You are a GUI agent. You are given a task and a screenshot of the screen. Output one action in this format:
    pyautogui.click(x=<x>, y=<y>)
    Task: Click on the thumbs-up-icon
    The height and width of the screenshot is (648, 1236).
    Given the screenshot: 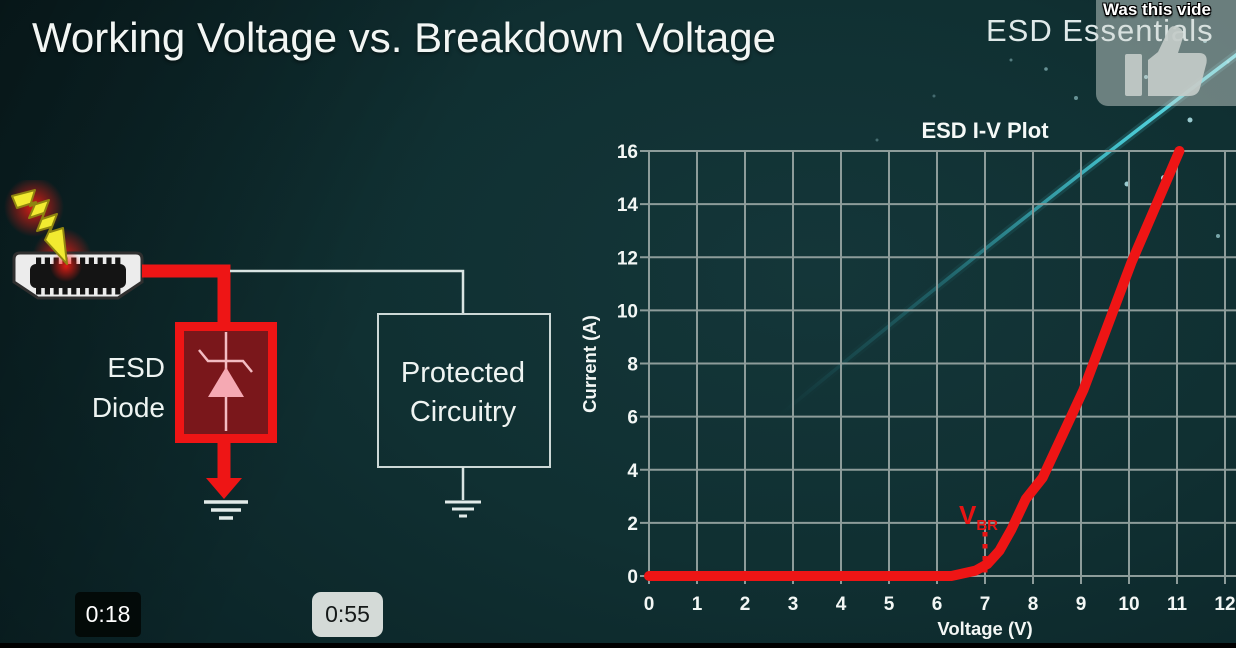 What is the action you would take?
    pyautogui.click(x=1170, y=63)
    